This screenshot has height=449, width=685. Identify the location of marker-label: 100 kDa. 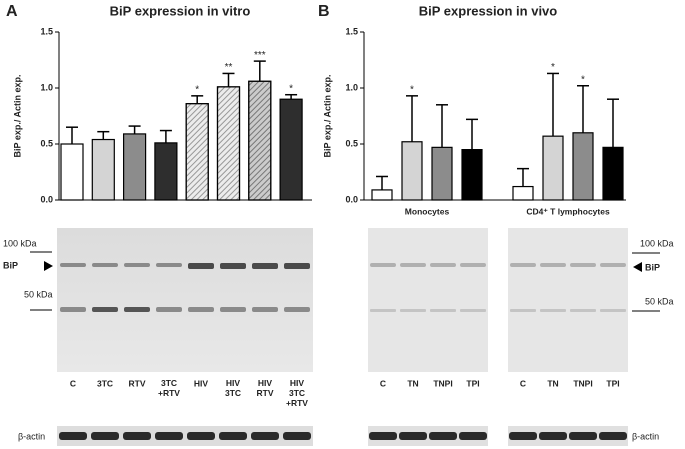
(20, 243).